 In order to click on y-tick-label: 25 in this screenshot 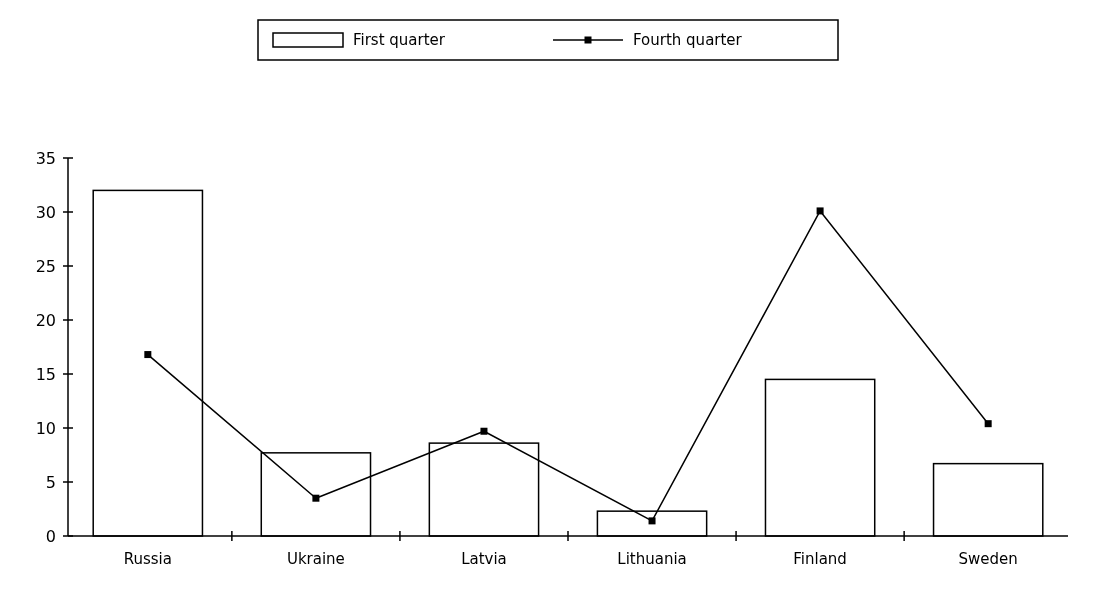, I will do `click(45, 266)`.